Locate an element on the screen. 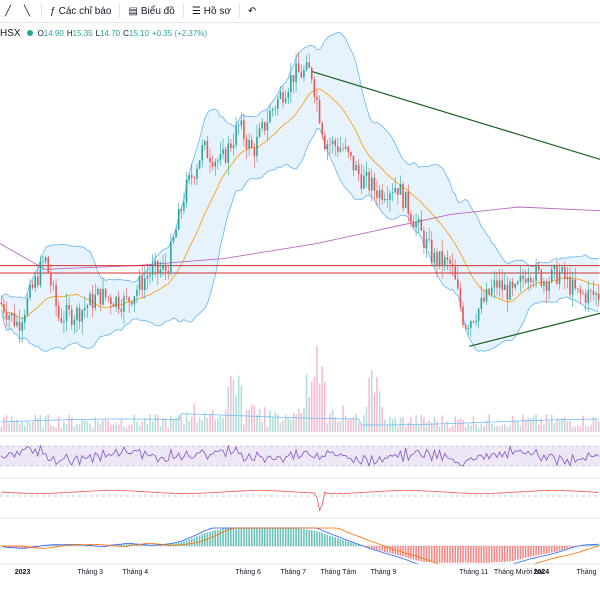 This screenshot has height=600, width=600. symbol-label: HSX is located at coordinates (10, 33).